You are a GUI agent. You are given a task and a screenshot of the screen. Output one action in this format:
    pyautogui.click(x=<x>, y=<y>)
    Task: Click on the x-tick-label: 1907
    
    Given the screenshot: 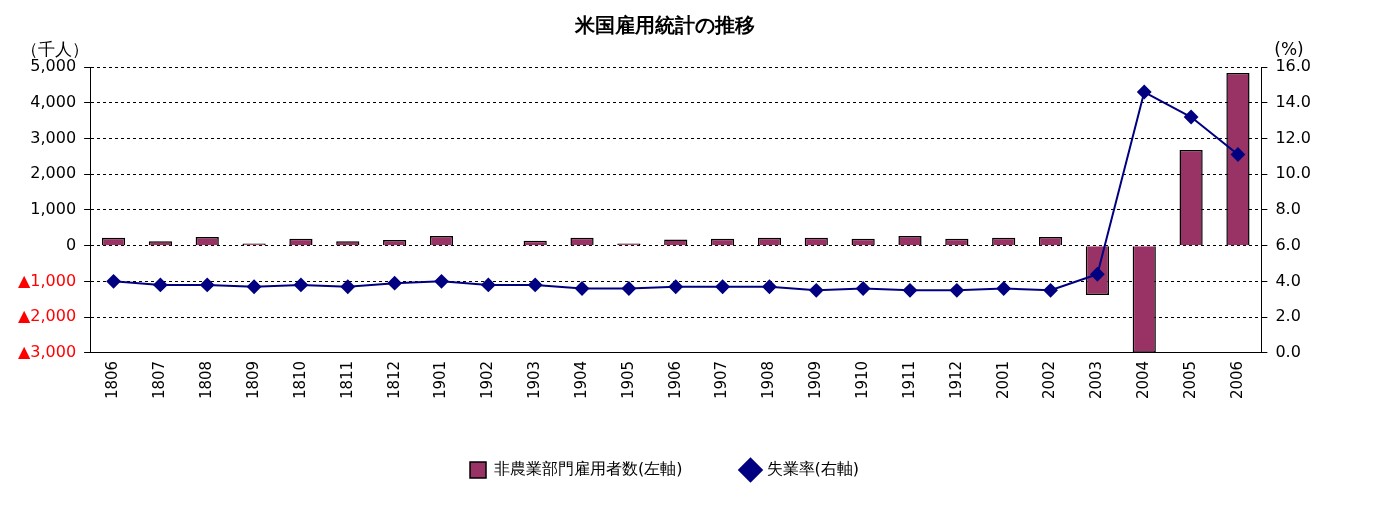 What is the action you would take?
    pyautogui.click(x=721, y=380)
    